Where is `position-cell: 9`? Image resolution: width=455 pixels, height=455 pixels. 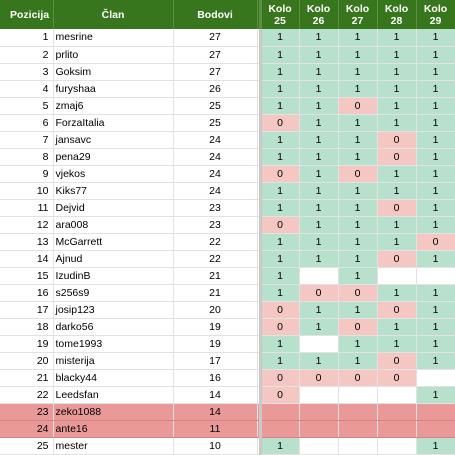
position-cell: 9 is located at coordinates (27, 174).